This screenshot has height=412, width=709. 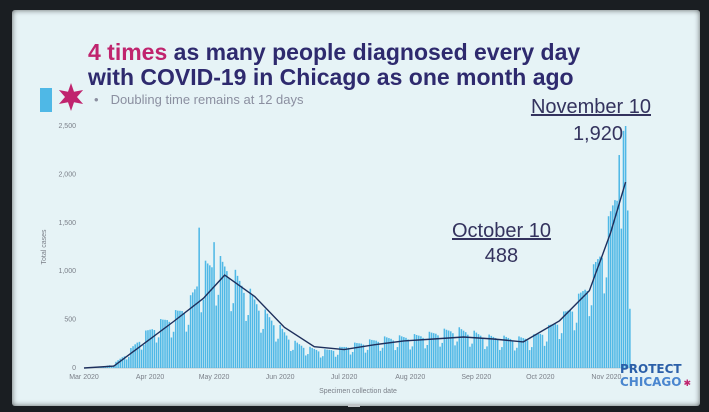 What do you see at coordinates (590, 107) in the screenshot?
I see `november-label: November 10` at bounding box center [590, 107].